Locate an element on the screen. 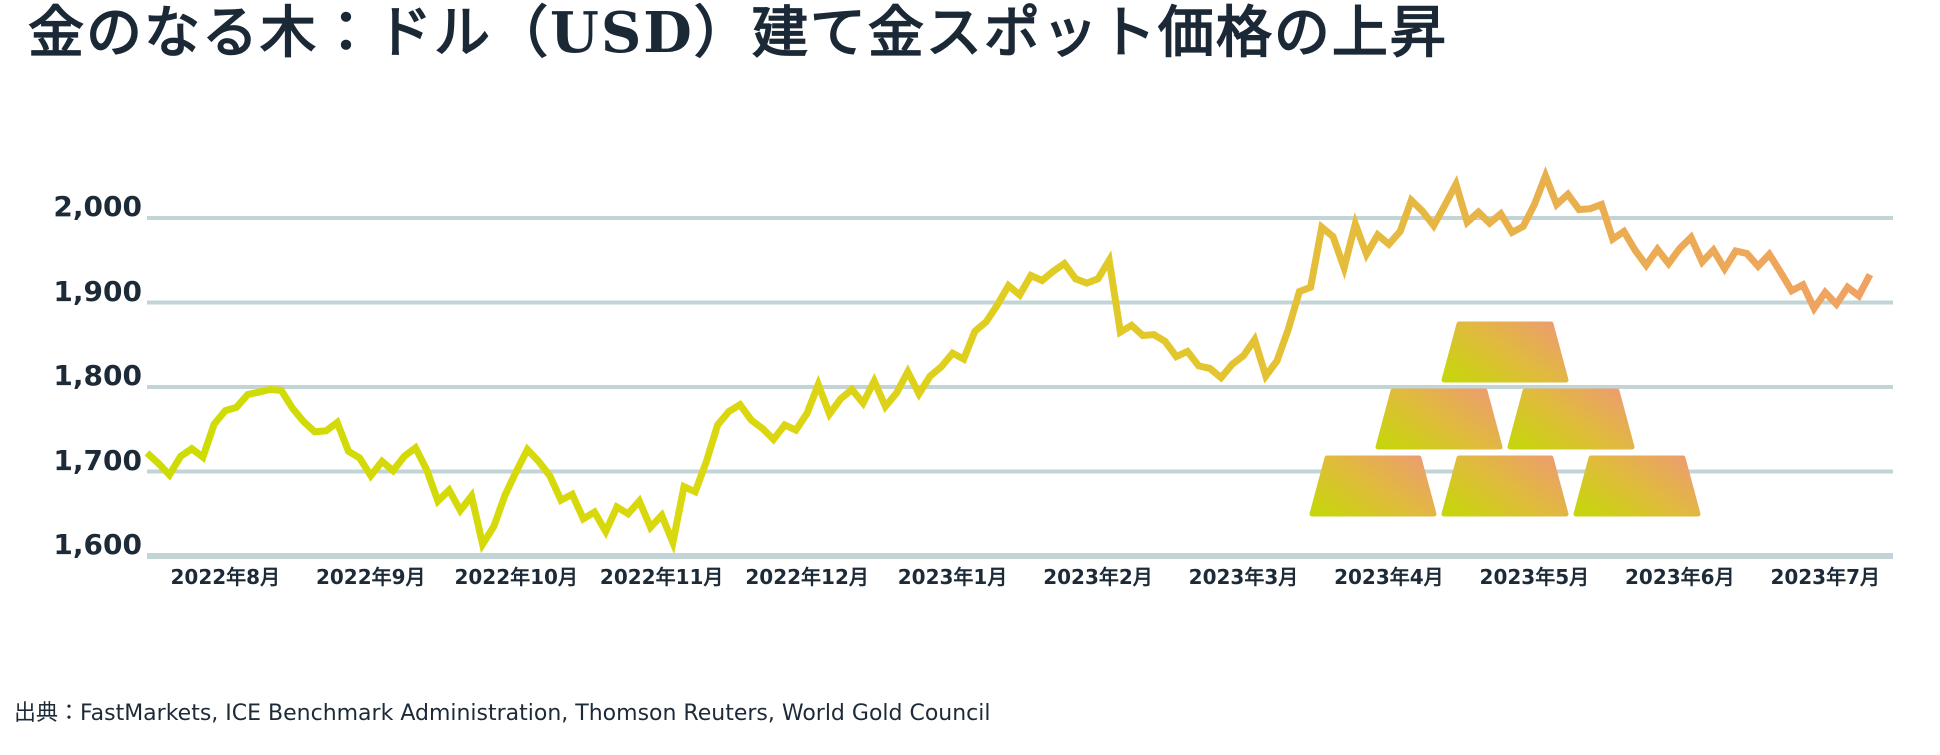  x-axis-label: 2023年6月 is located at coordinates (1680, 577).